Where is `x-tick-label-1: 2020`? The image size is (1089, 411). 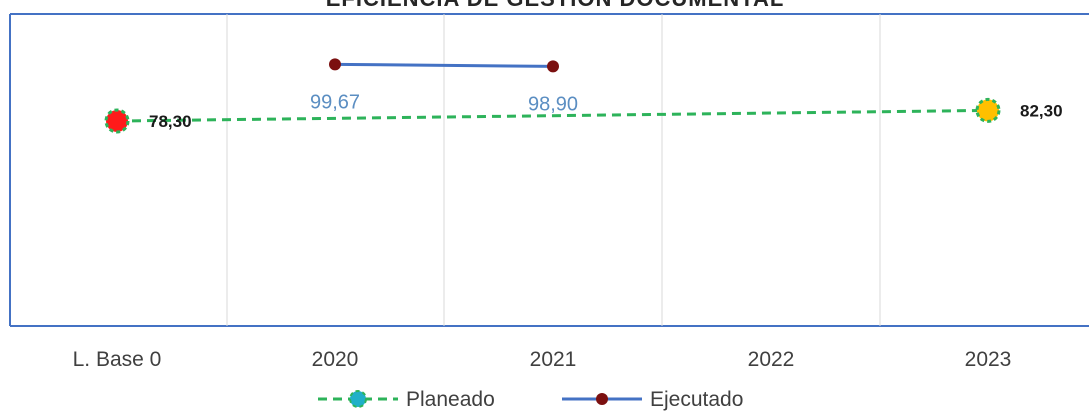 x-tick-label-1: 2020 is located at coordinates (335, 359).